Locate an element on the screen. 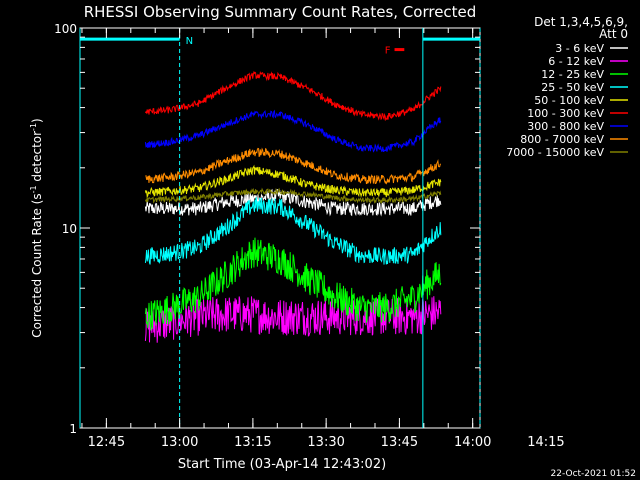 The image size is (640, 480). y-axis-label: Corrected Count Rate (s-1 detector-1) is located at coordinates (36, 227).